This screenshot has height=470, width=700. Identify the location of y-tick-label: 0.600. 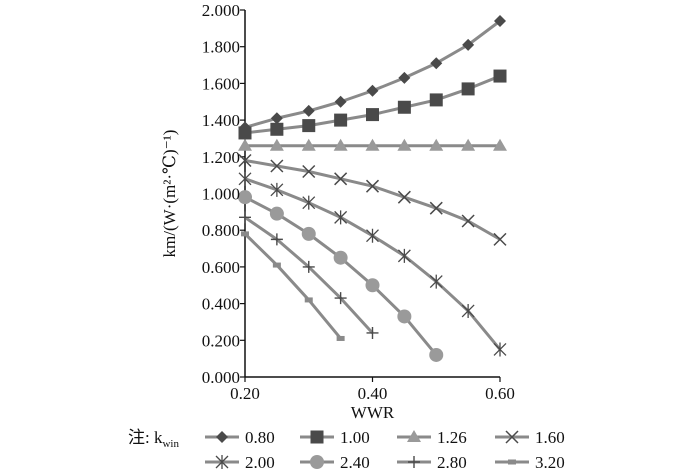
(221, 267).